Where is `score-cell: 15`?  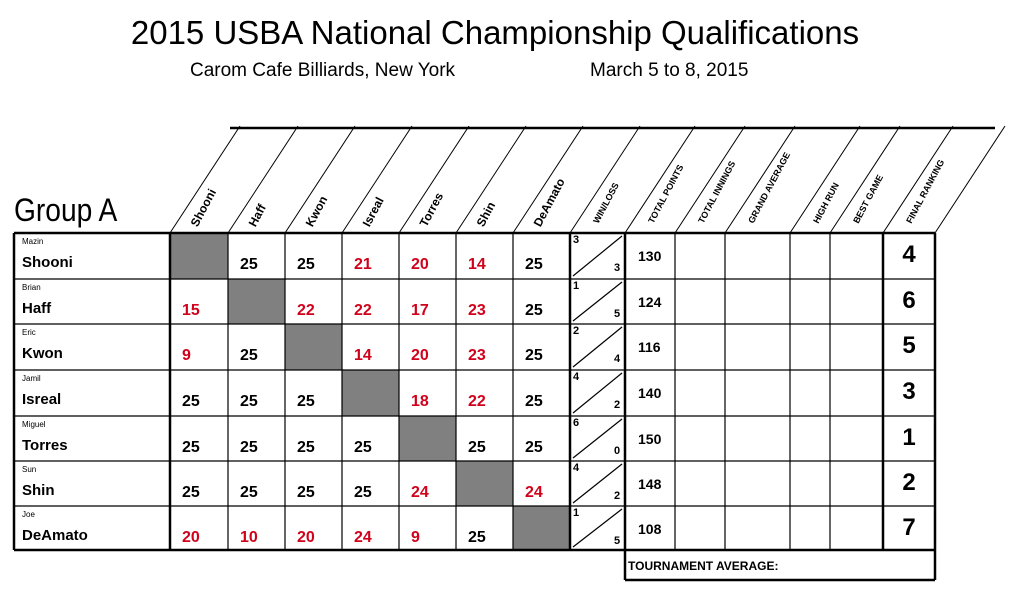
score-cell: 15 is located at coordinates (191, 310).